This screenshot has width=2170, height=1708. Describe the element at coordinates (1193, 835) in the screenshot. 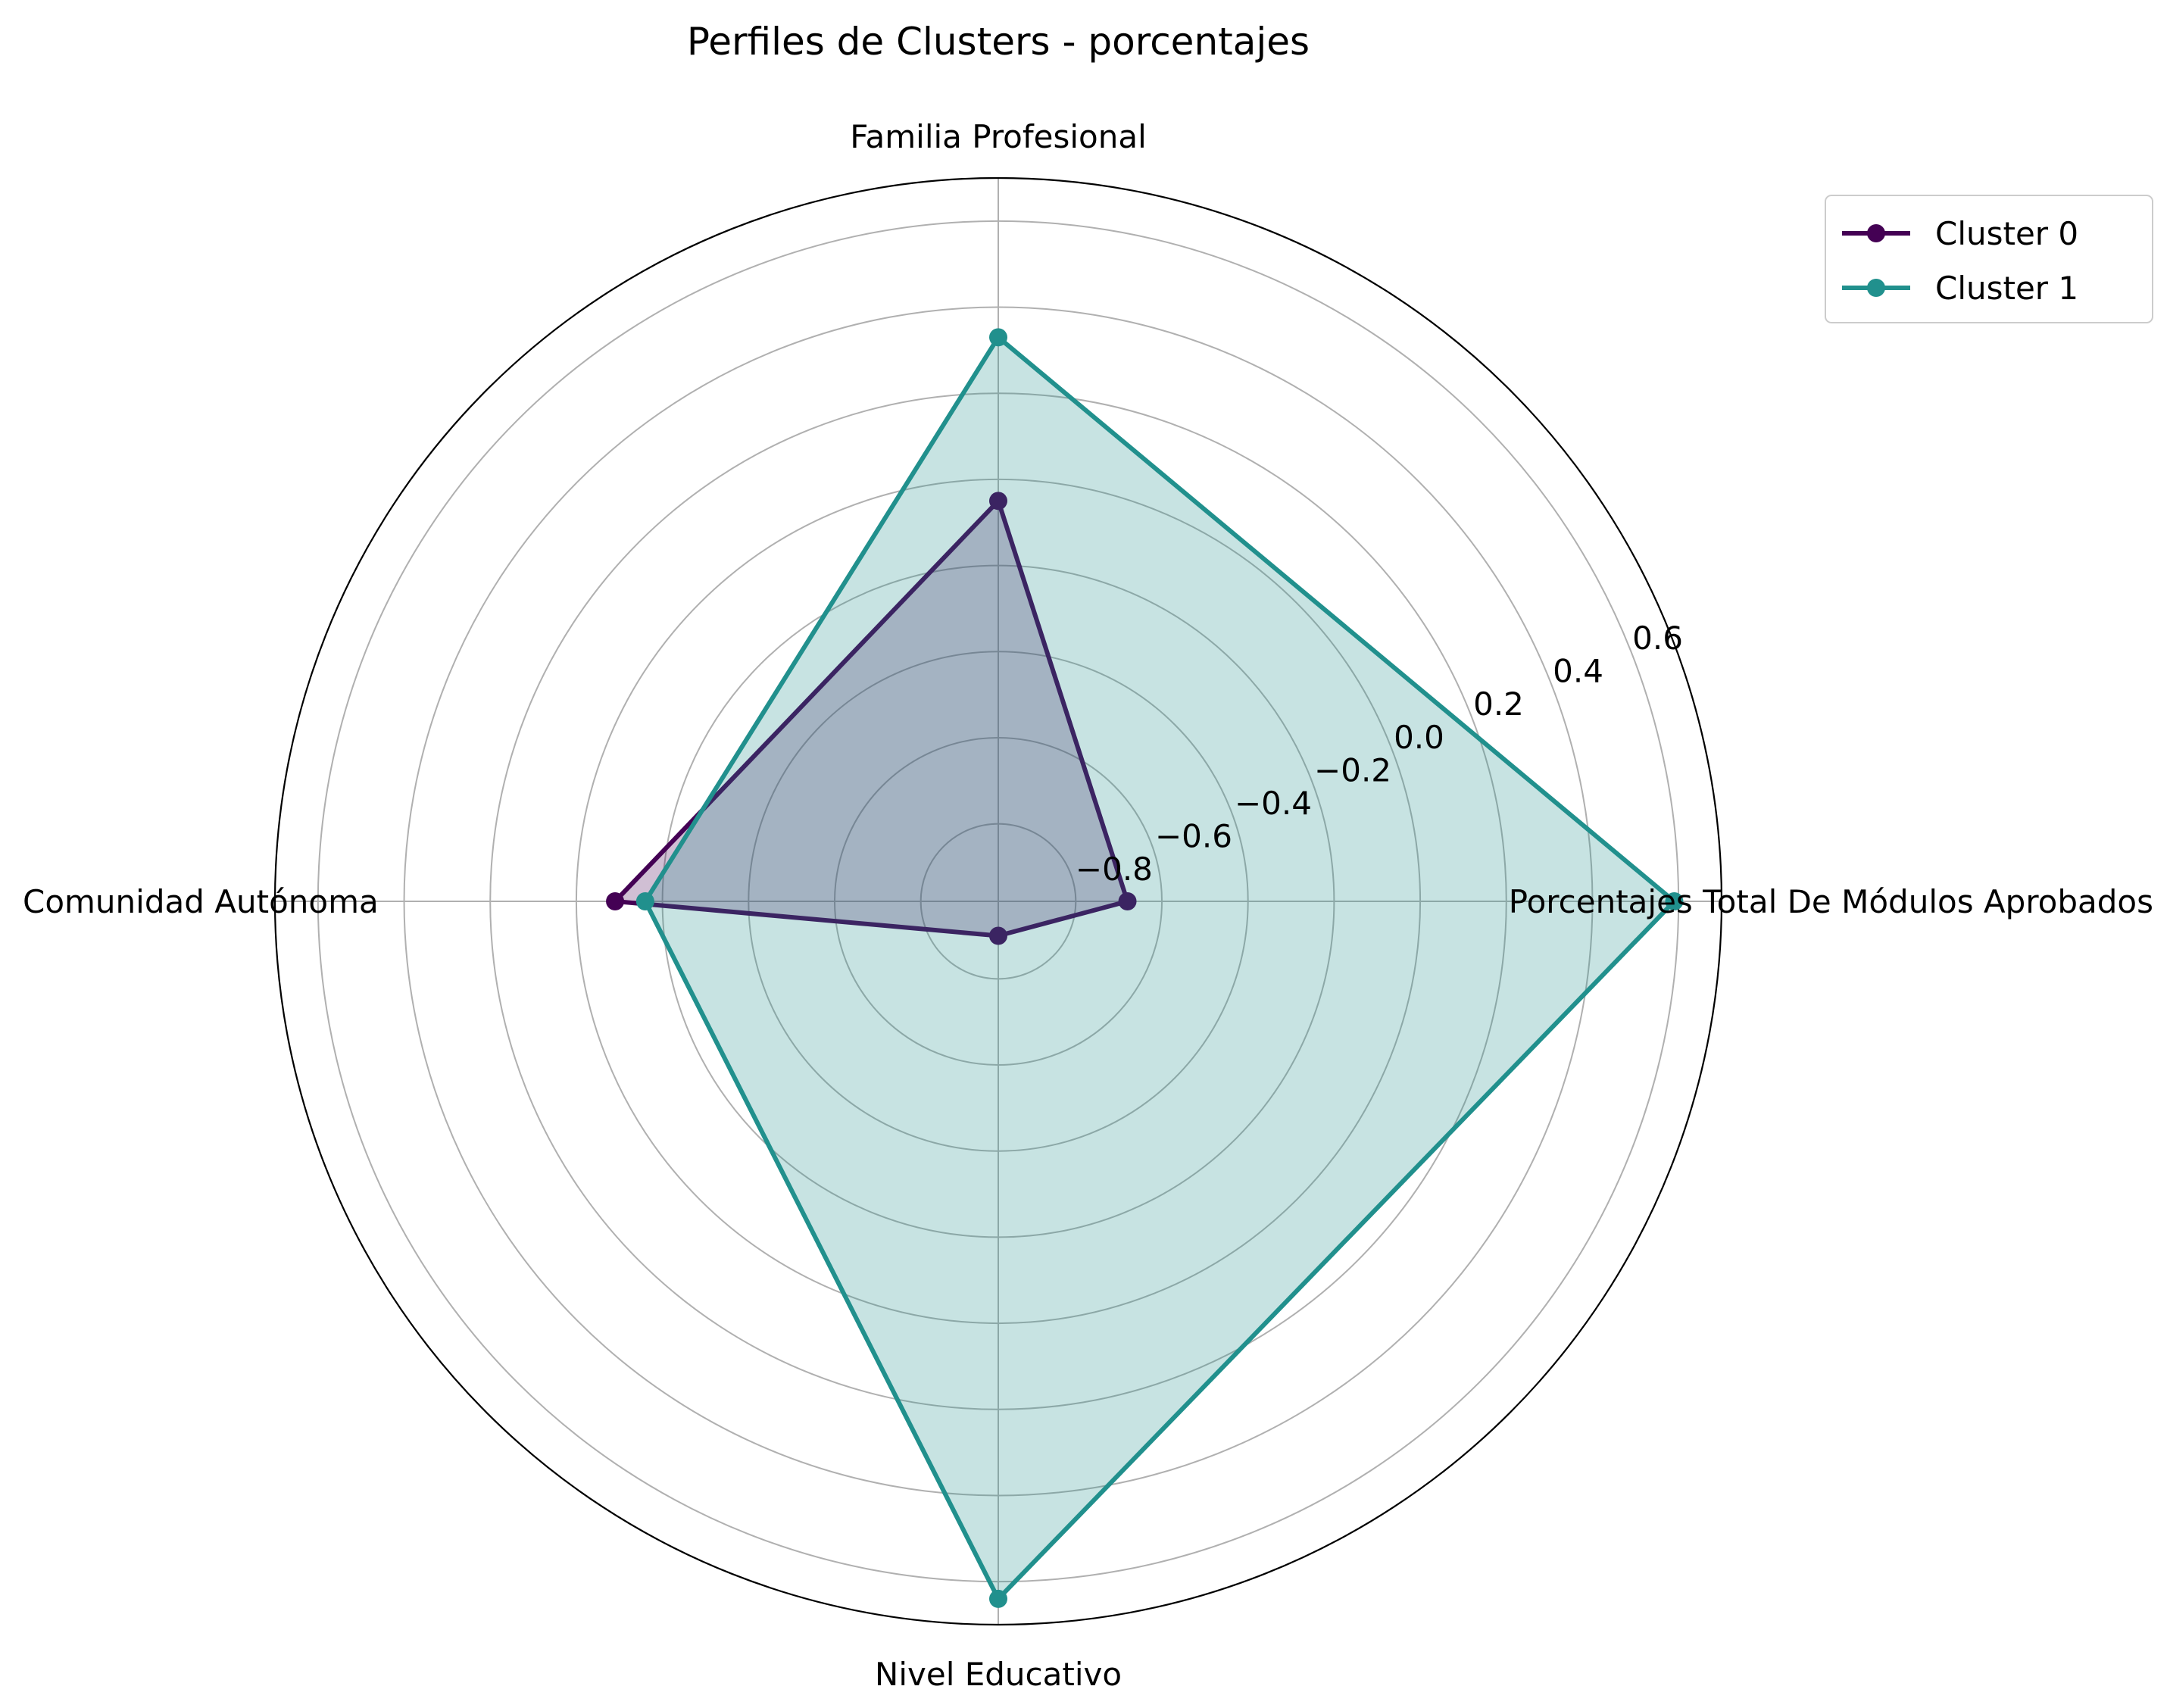

I see `radial-tick-label-1: −0.6` at that location.